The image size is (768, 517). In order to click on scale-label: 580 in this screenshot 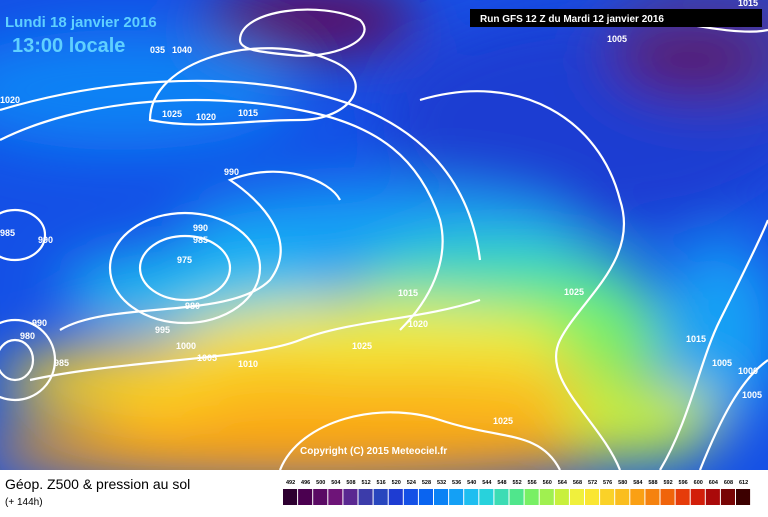, I will do `click(622, 483)`.